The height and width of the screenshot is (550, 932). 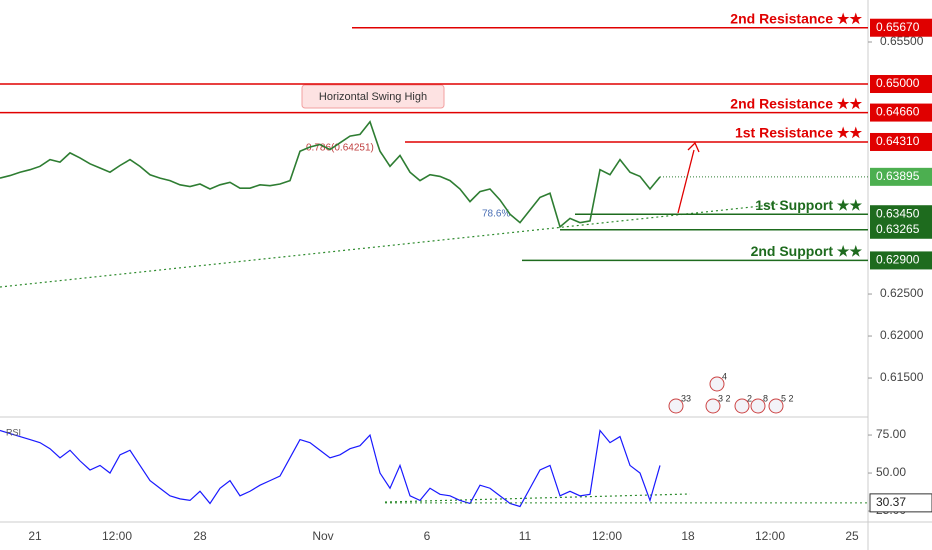 I want to click on event-count: 8, so click(x=765, y=398).